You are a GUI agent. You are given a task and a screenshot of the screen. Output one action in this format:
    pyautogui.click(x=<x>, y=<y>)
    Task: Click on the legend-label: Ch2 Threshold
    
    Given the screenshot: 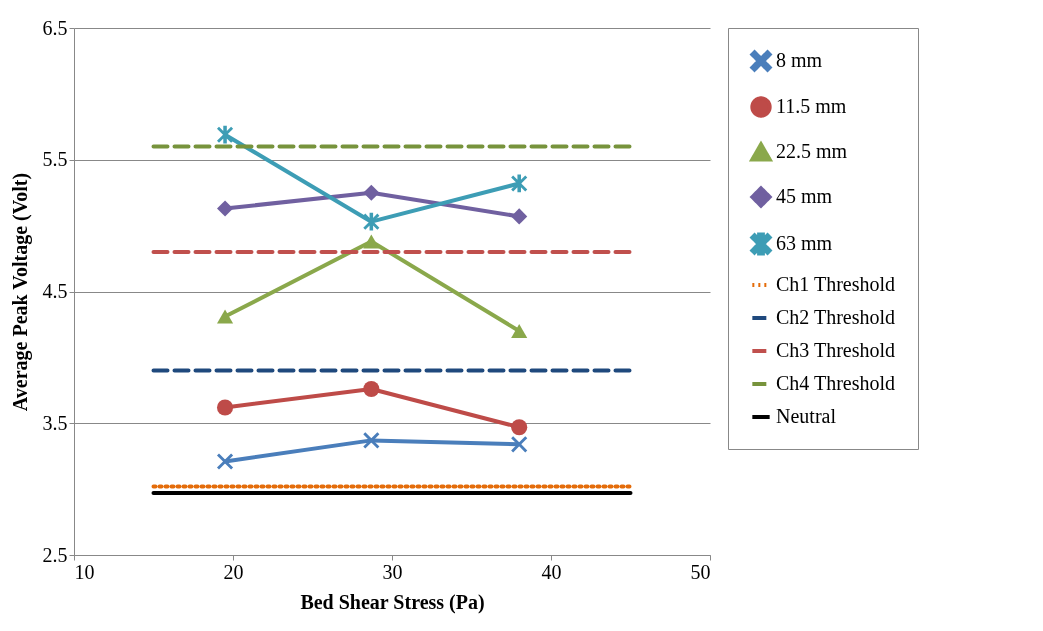 What is the action you would take?
    pyautogui.click(x=836, y=317)
    